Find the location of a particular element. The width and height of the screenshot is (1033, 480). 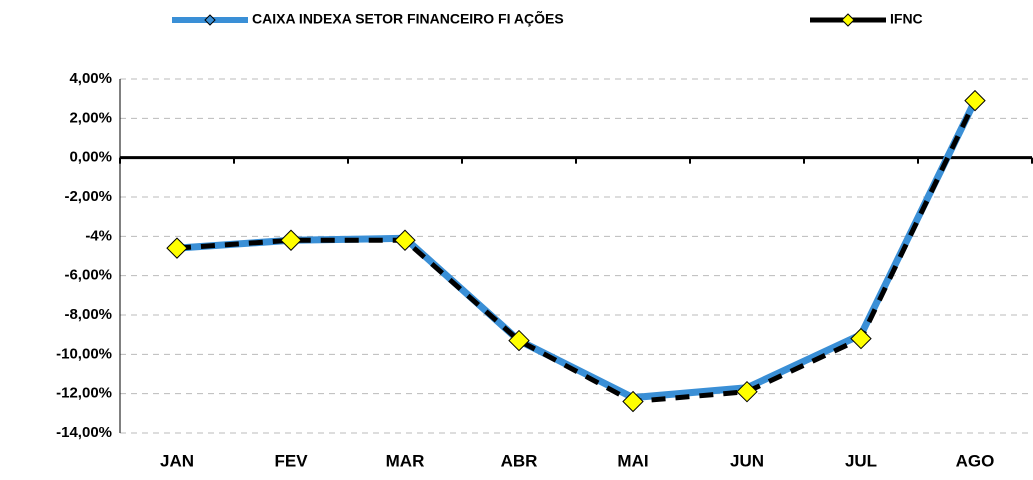

x-tick-label: MAR is located at coordinates (405, 460).